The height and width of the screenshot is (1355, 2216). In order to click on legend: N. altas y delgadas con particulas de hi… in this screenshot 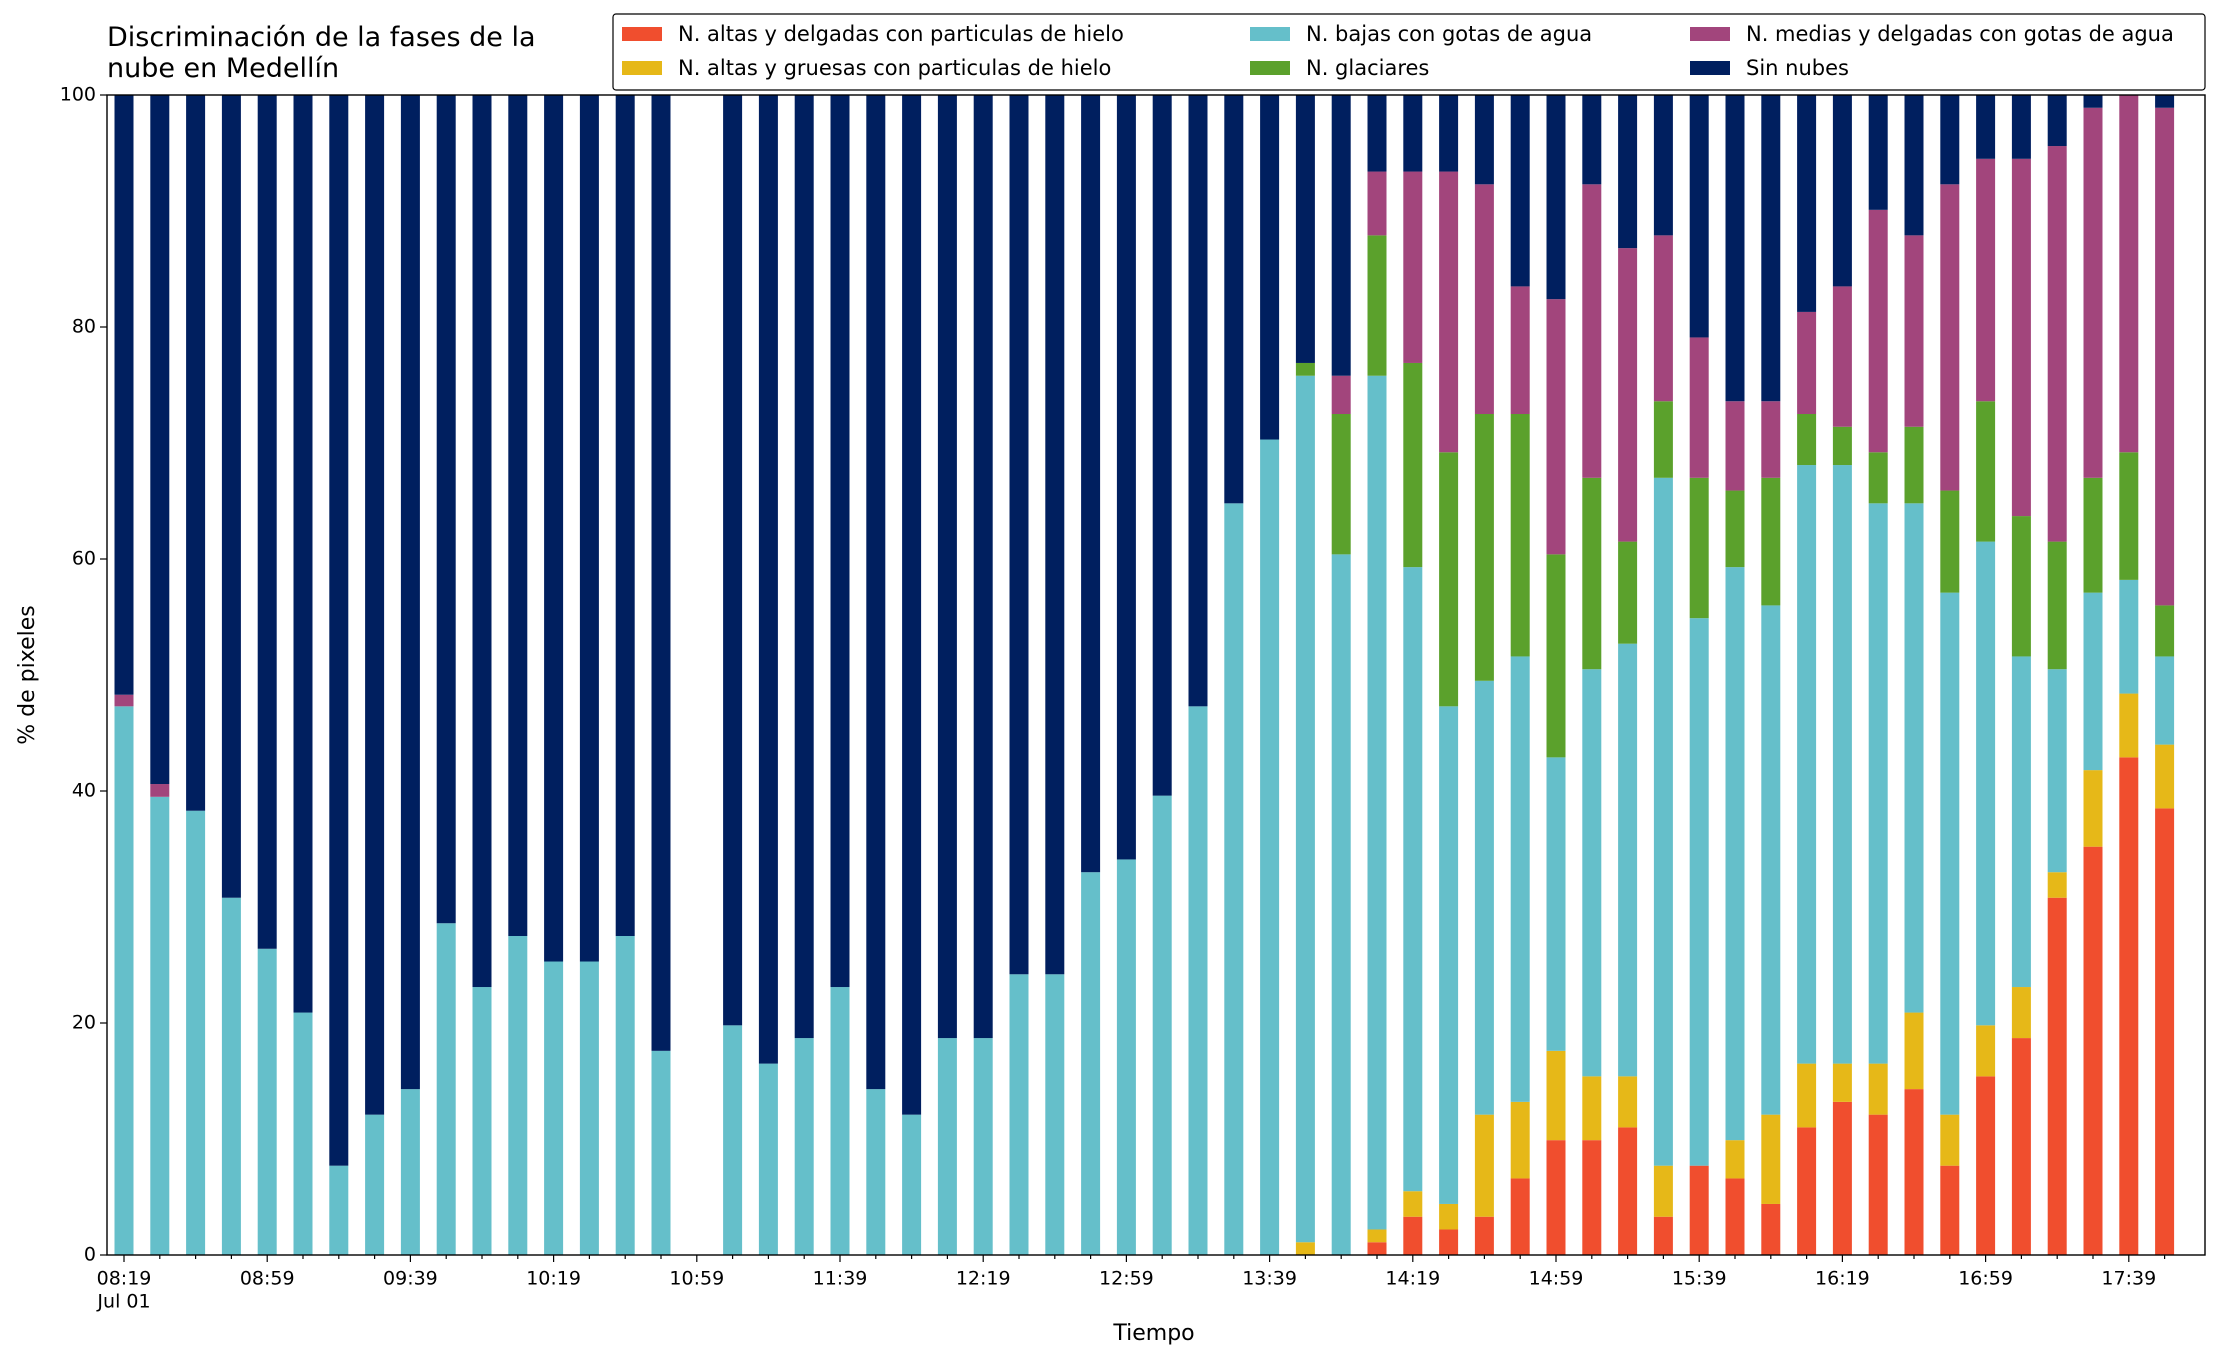, I will do `click(1409, 52)`.